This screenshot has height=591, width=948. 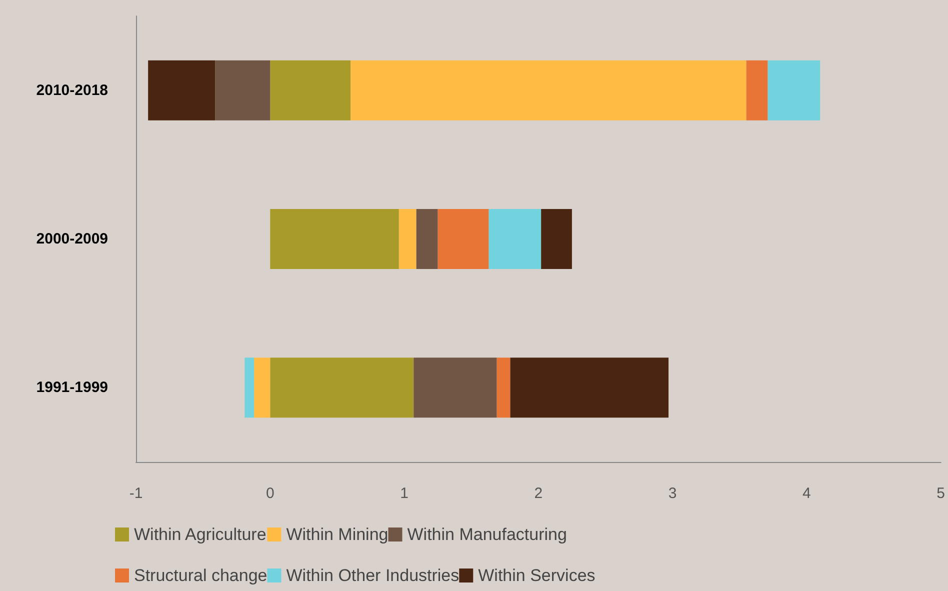 I want to click on x-tick-label: 3, so click(x=672, y=493).